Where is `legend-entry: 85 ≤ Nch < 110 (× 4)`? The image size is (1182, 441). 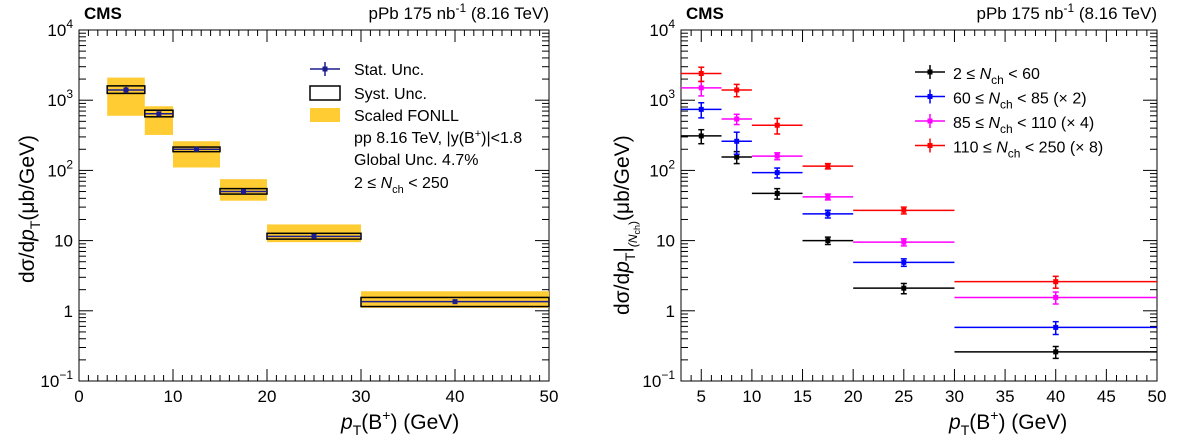 legend-entry: 85 ≤ Nch < 110 (× 4) is located at coordinates (1023, 125).